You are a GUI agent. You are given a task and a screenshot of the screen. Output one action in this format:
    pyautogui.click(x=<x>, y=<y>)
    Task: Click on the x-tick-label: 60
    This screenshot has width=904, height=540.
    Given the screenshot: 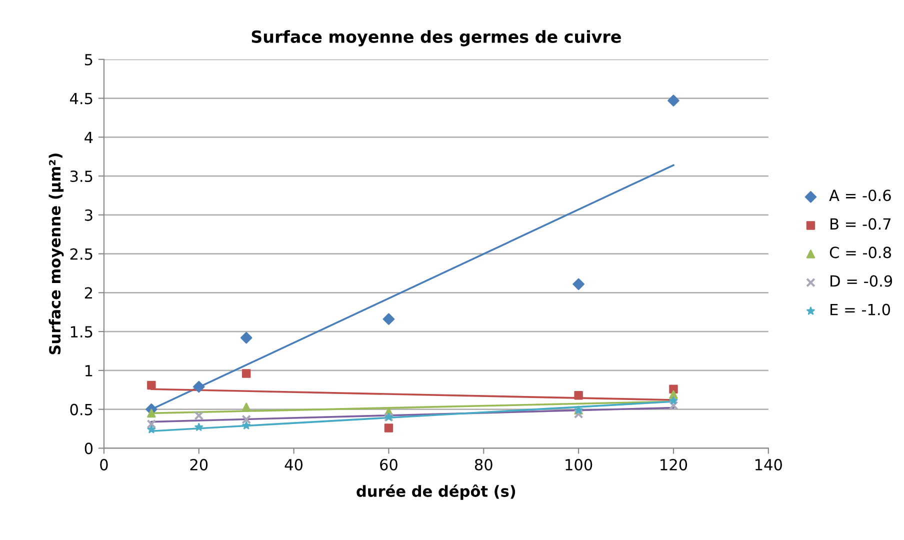 What is the action you would take?
    pyautogui.click(x=389, y=464)
    